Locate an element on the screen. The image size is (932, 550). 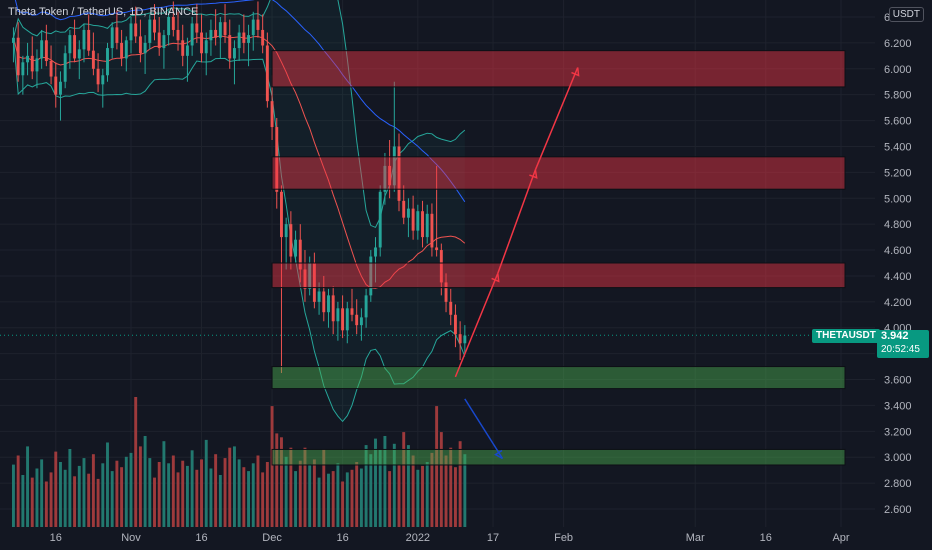
price-tick-label: 2.600 is located at coordinates (898, 510).